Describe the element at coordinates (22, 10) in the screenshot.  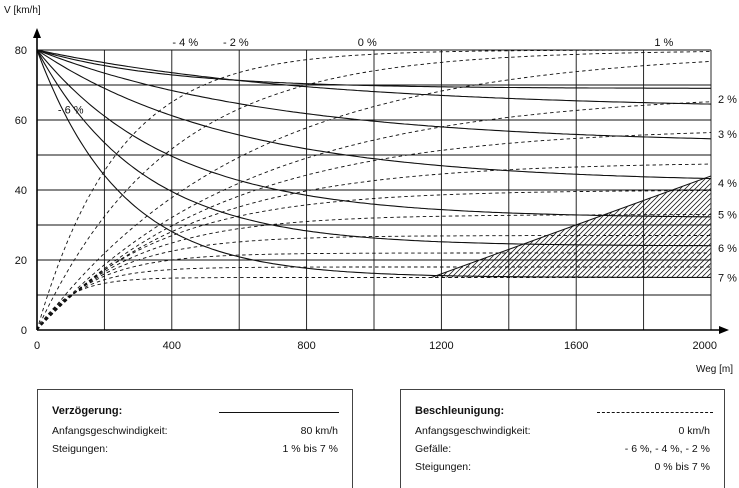
I see `y-axis-label: V [km/h]` at that location.